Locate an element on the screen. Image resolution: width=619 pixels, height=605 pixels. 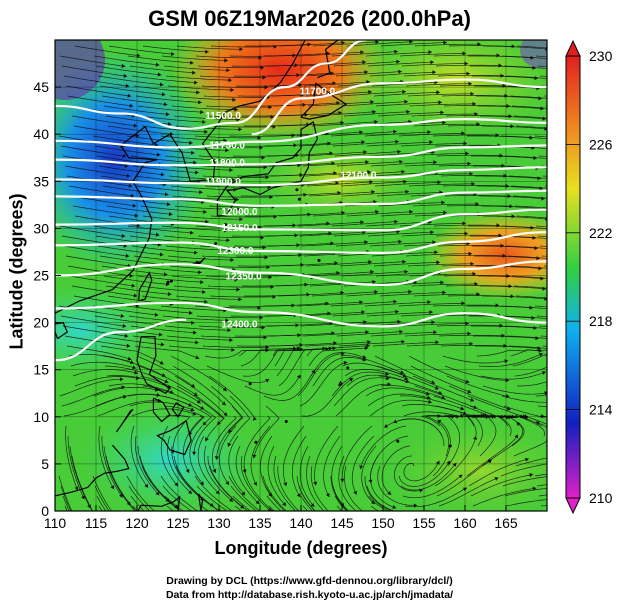
contour-label: 12400.0 is located at coordinates (239, 324).